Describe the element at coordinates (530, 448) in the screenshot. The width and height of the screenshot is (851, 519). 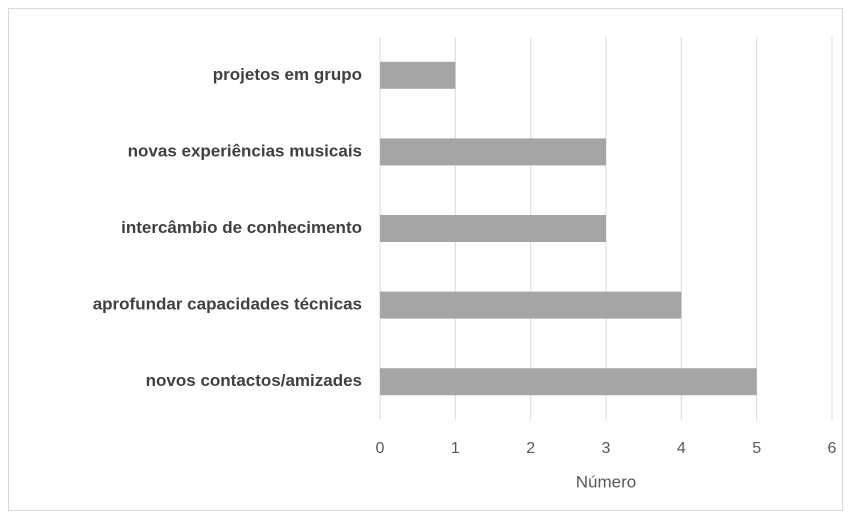
I see `x-tick-label: 2` at that location.